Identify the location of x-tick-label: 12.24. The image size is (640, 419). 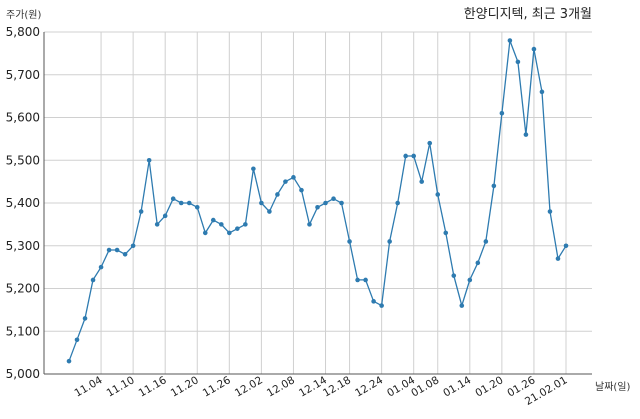
(369, 387).